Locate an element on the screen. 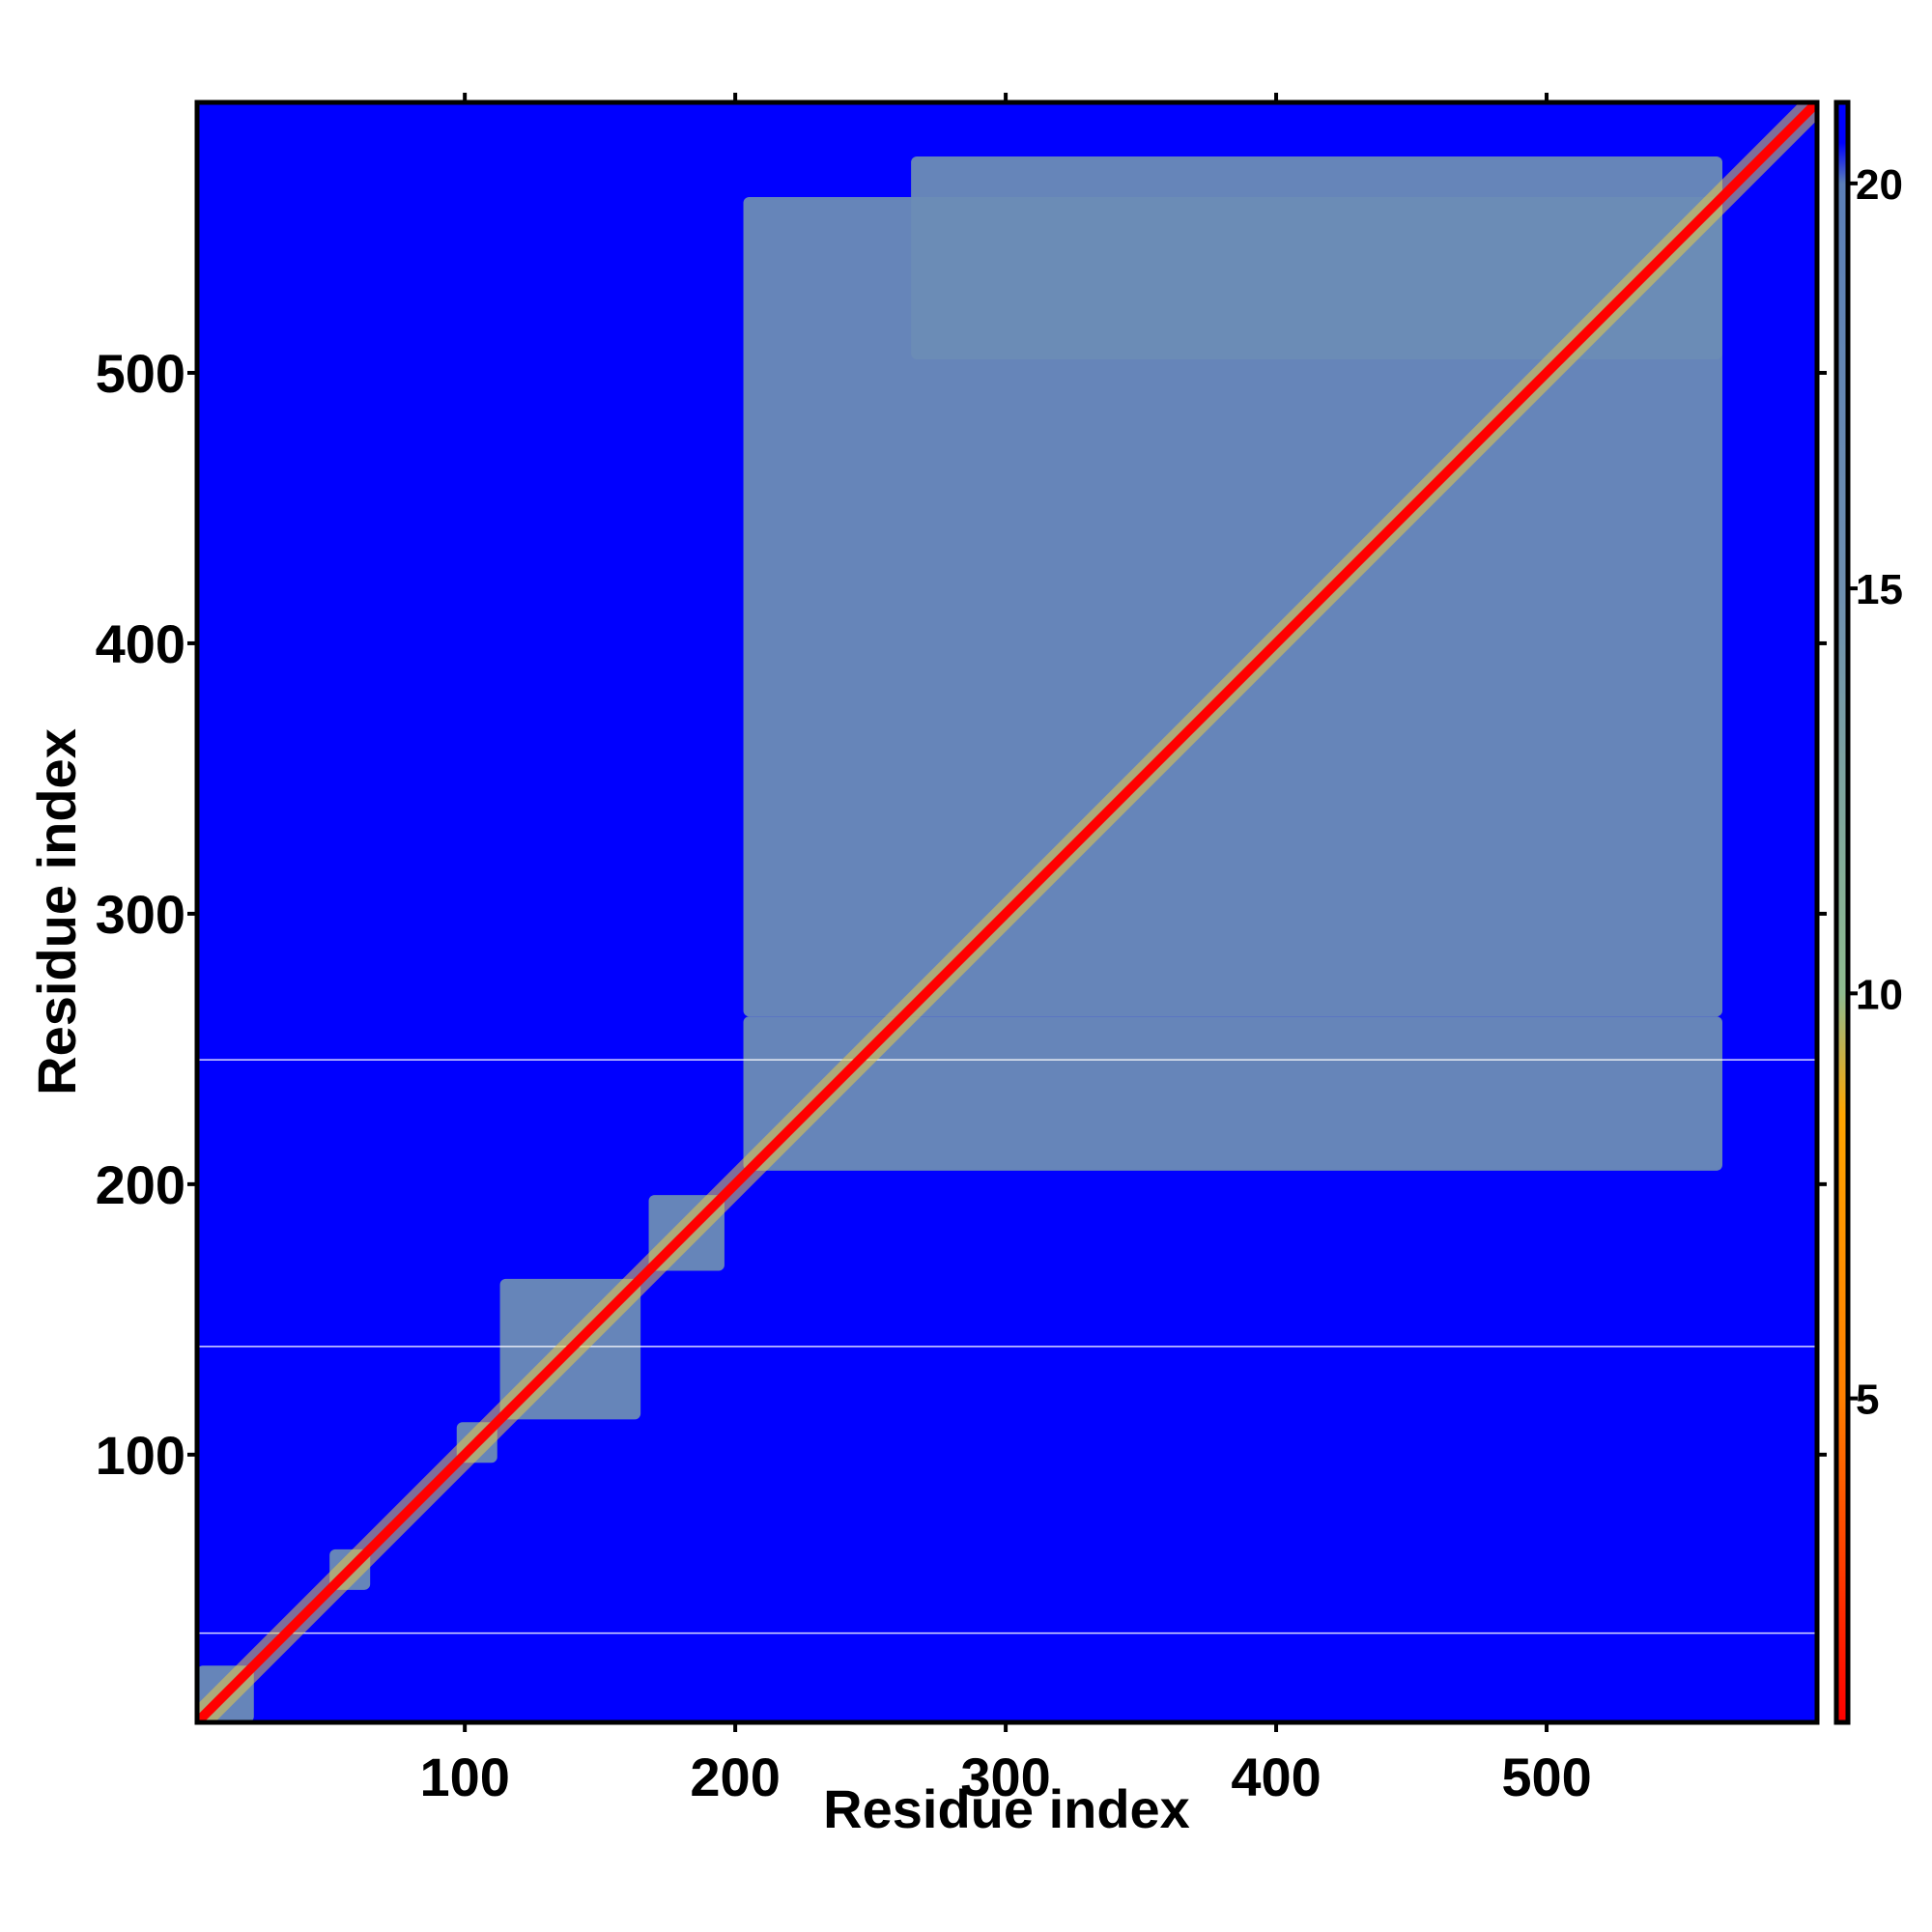 Image resolution: width=1932 pixels, height=1932 pixels. colorbar-tick-label: 20 is located at coordinates (1879, 185).